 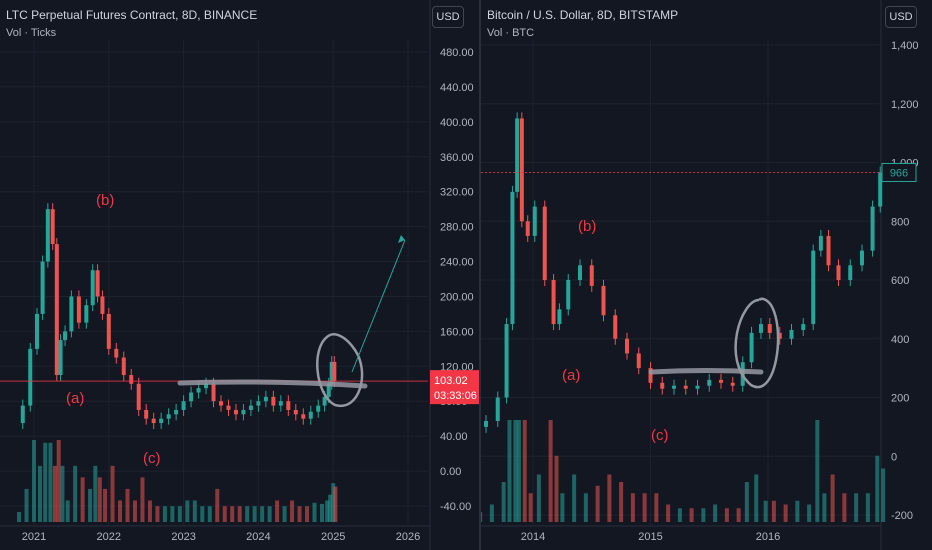 What do you see at coordinates (378, 306) in the screenshot?
I see `projection-arrow` at bounding box center [378, 306].